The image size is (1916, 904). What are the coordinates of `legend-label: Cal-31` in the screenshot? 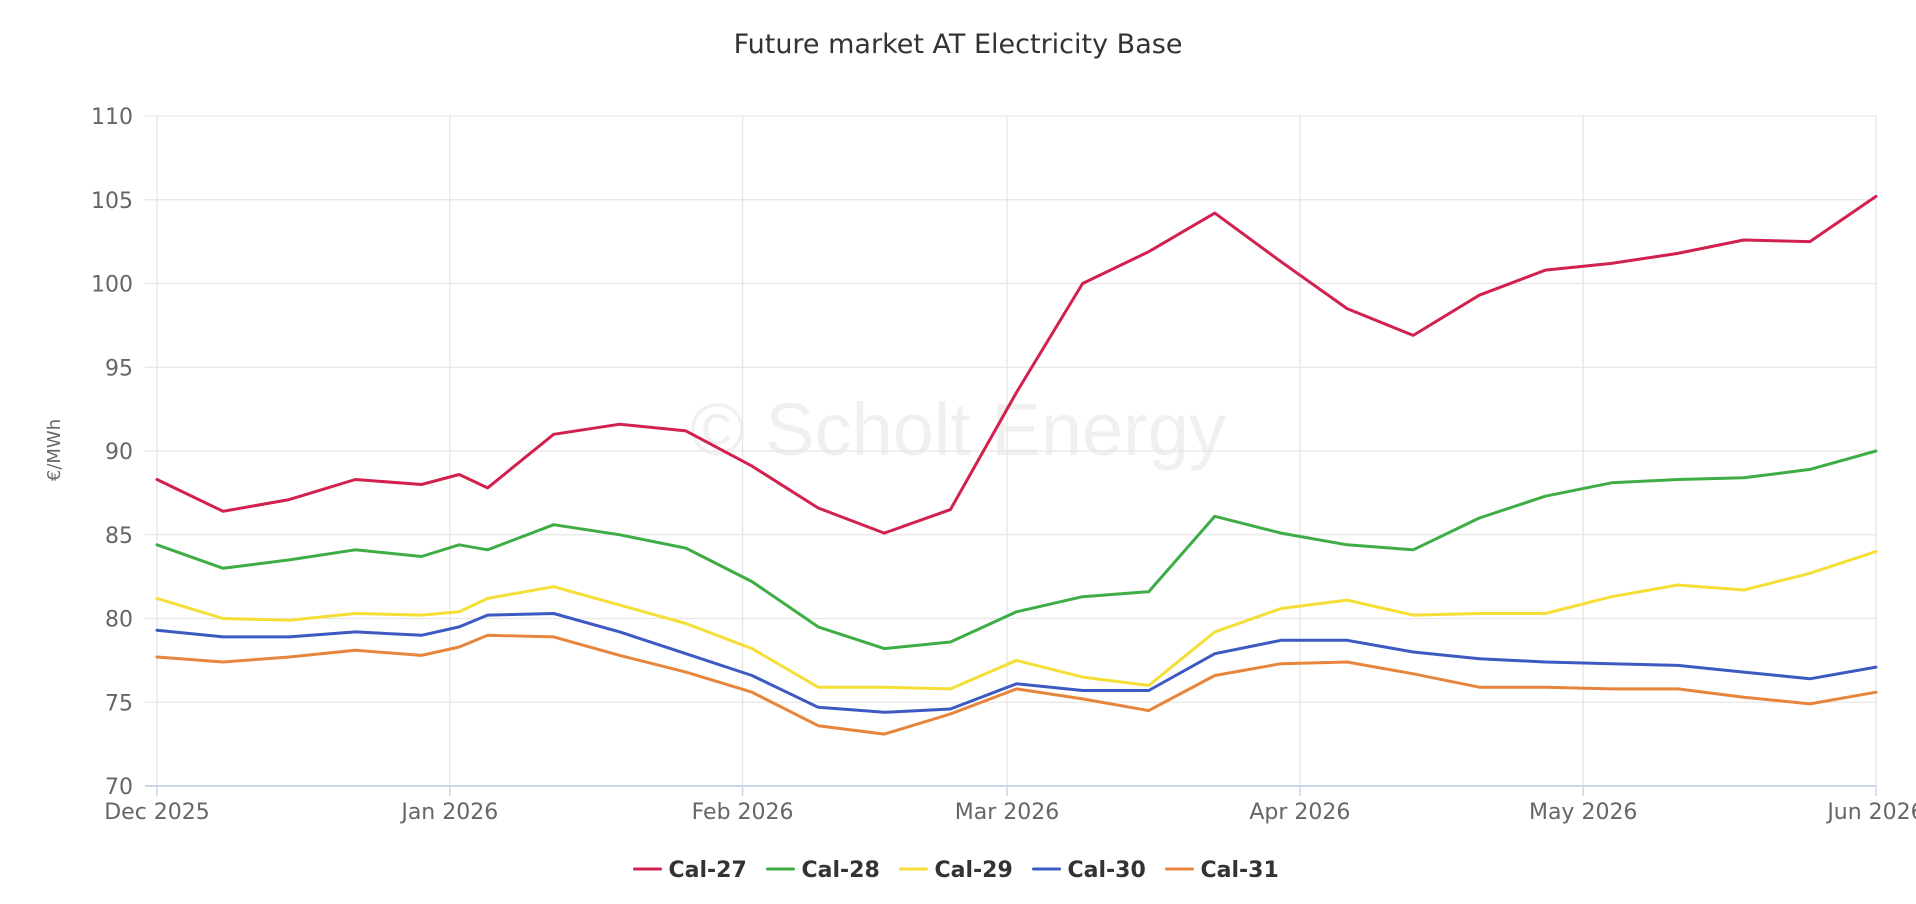 It's located at (1240, 870).